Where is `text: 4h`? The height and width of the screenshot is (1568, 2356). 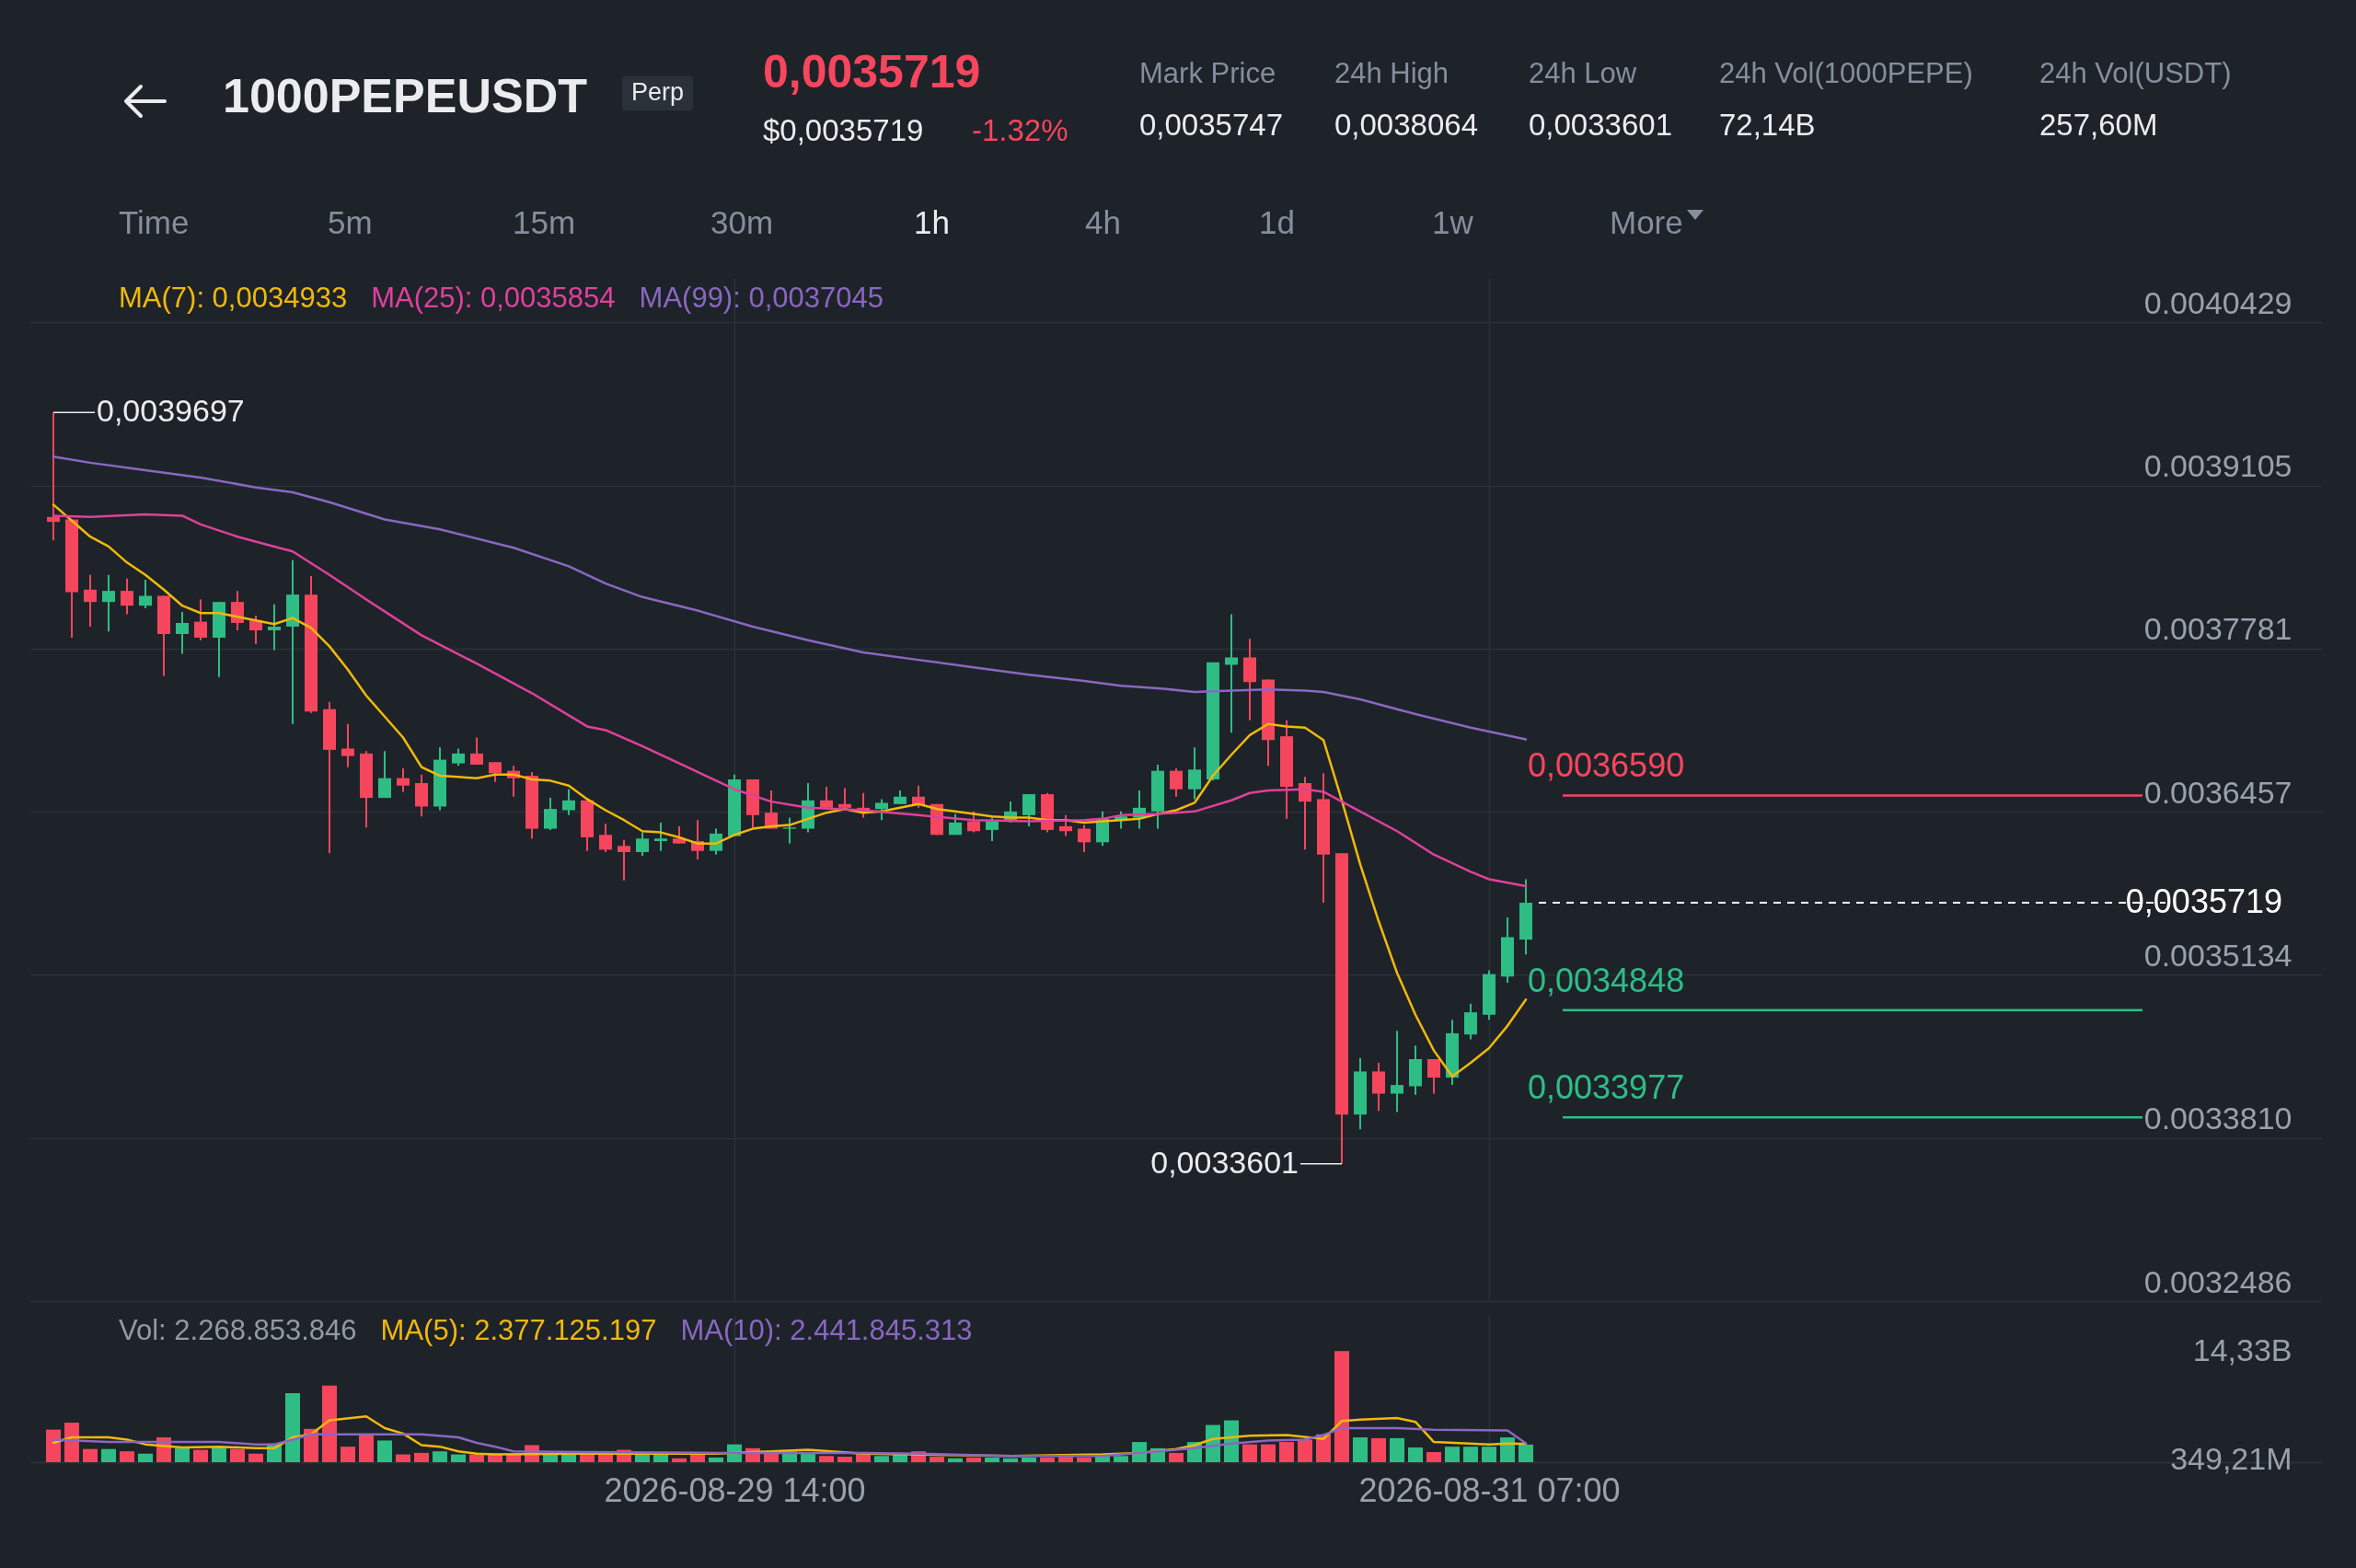
text: 4h is located at coordinates (1103, 222).